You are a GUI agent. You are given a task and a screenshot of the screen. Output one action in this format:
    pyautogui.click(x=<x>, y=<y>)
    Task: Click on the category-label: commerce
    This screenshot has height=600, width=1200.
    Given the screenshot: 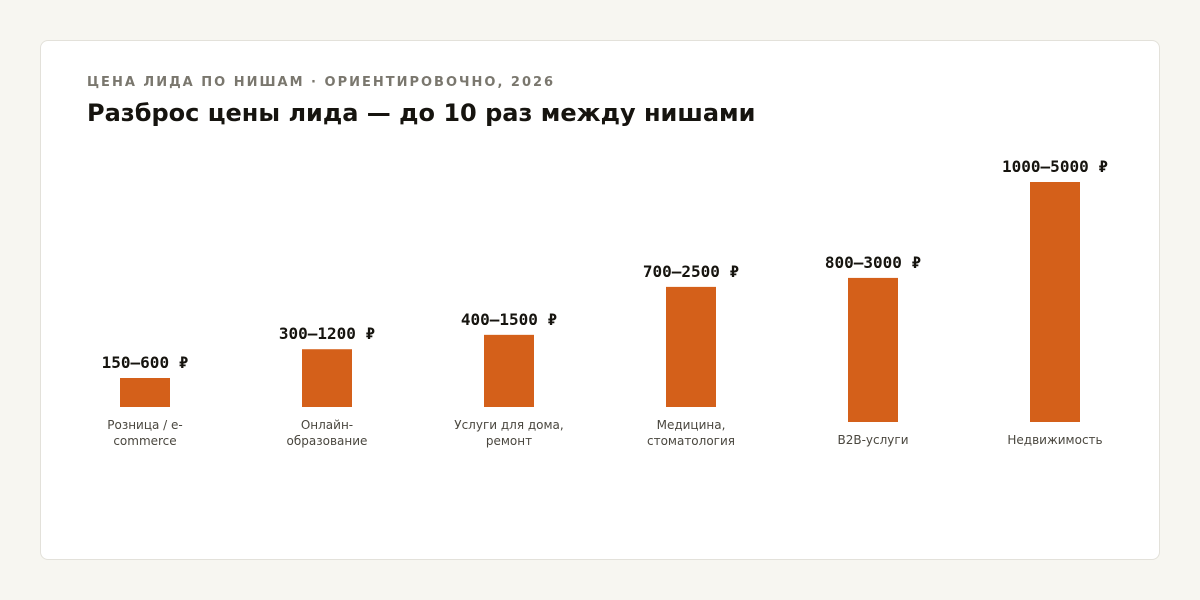 What is the action you would take?
    pyautogui.click(x=144, y=441)
    